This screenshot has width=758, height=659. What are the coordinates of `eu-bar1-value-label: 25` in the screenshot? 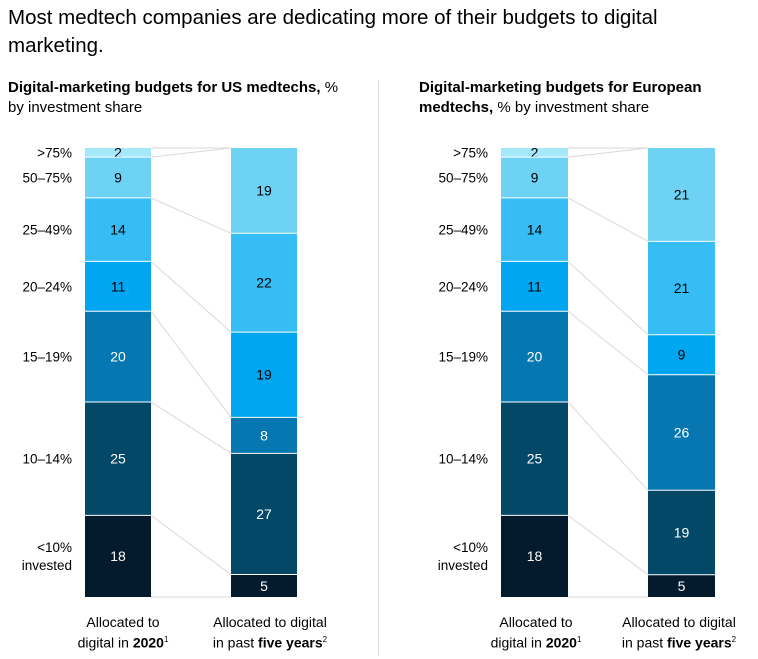 It's located at (535, 459).